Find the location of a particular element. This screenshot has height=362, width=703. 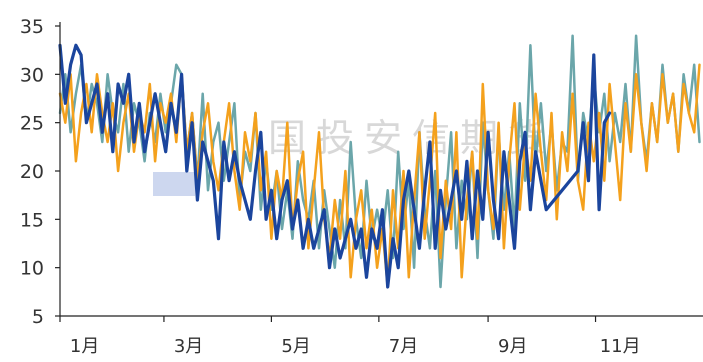

y-tick-label: 5 is located at coordinates (38, 317).